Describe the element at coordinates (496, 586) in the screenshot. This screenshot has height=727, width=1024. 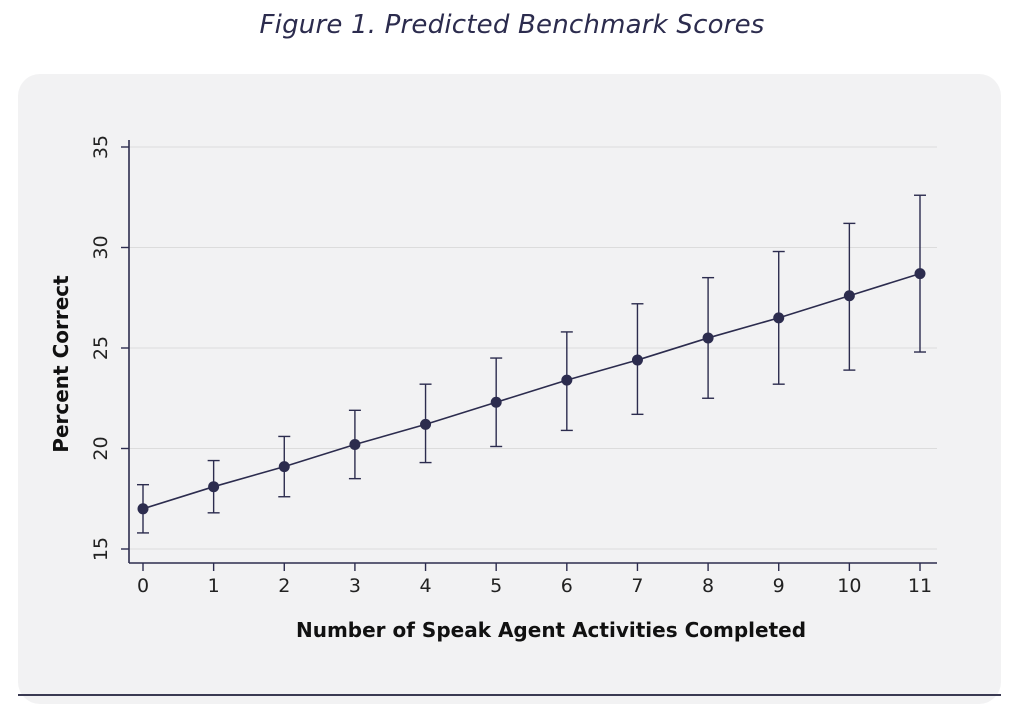
I see `x-tick-label: 5` at that location.